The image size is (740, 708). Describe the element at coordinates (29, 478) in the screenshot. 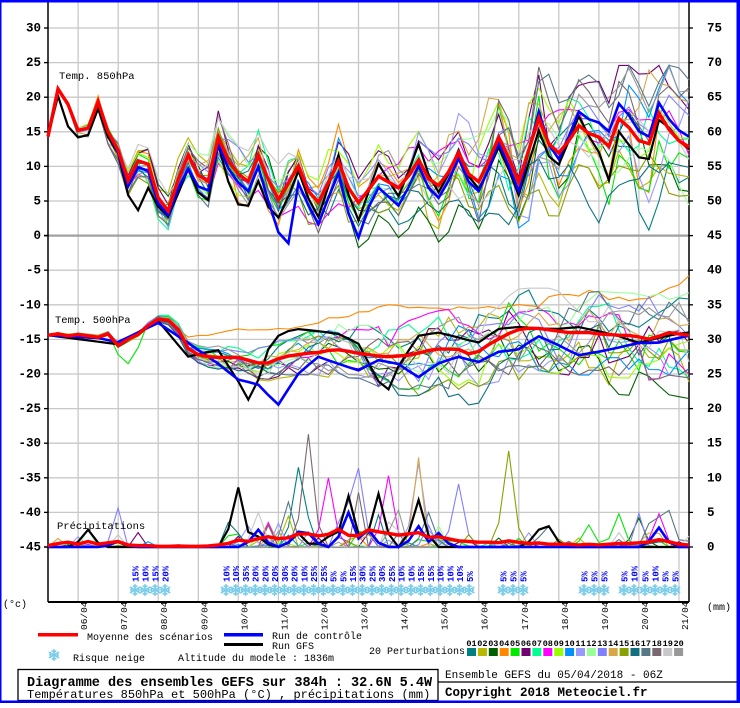

I see `svg-text: -35` at that location.